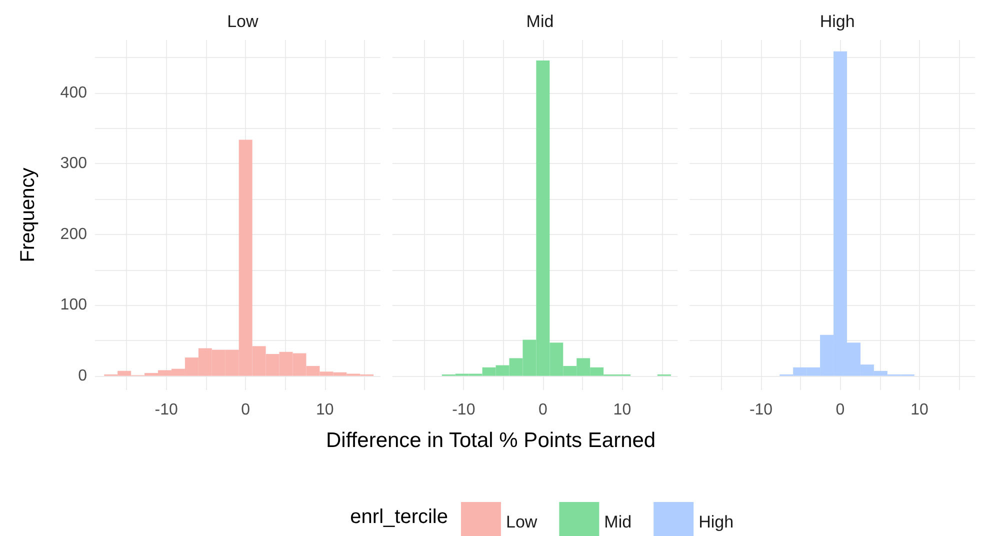 This screenshot has width=982, height=536. I want to click on y-tick-label: 300, so click(74, 163).